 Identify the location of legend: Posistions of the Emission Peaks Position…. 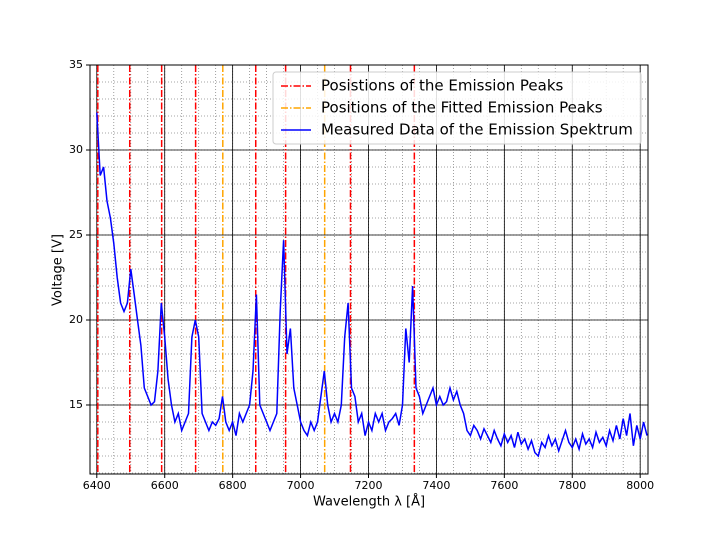
(457, 108).